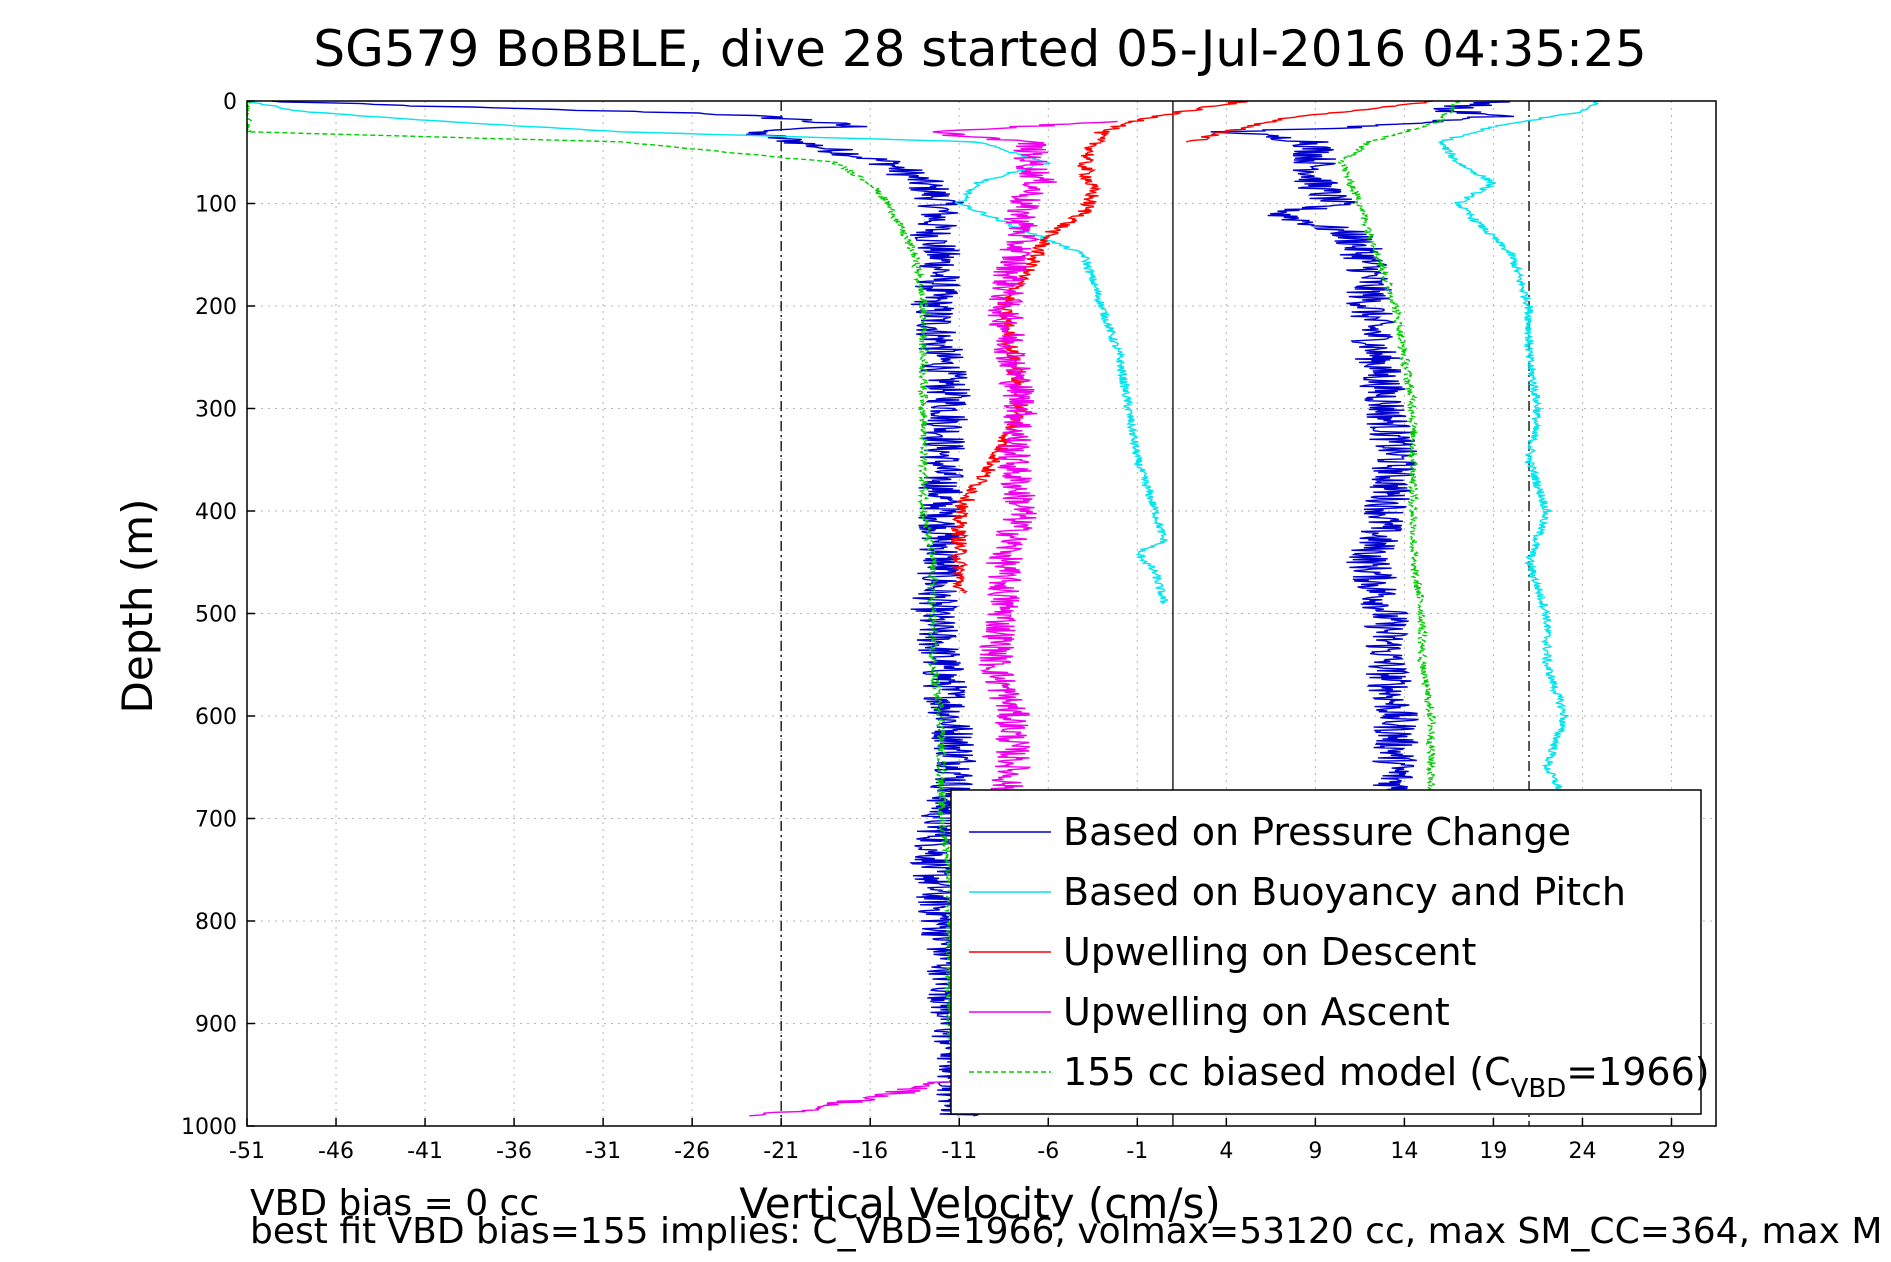 This screenshot has height=1262, width=1891. I want to click on x-tick-label: -6, so click(1048, 1151).